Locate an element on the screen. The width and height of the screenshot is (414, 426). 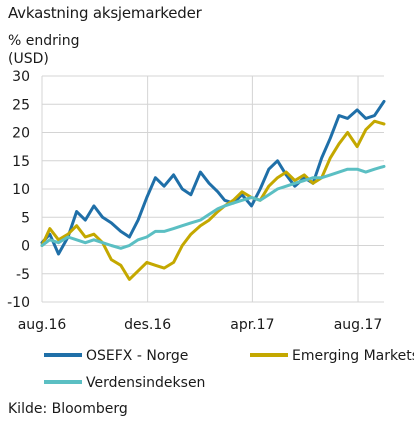
x-tick-label: des.16 is located at coordinates (147, 325).